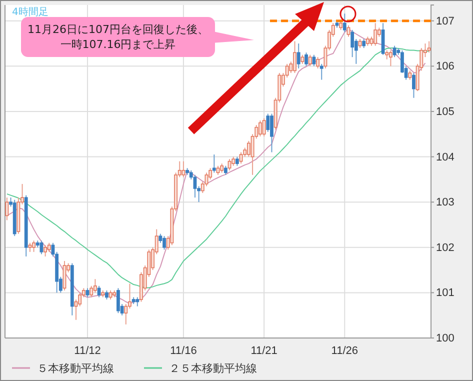  I want to click on y-tick-label: 105, so click(445, 112).